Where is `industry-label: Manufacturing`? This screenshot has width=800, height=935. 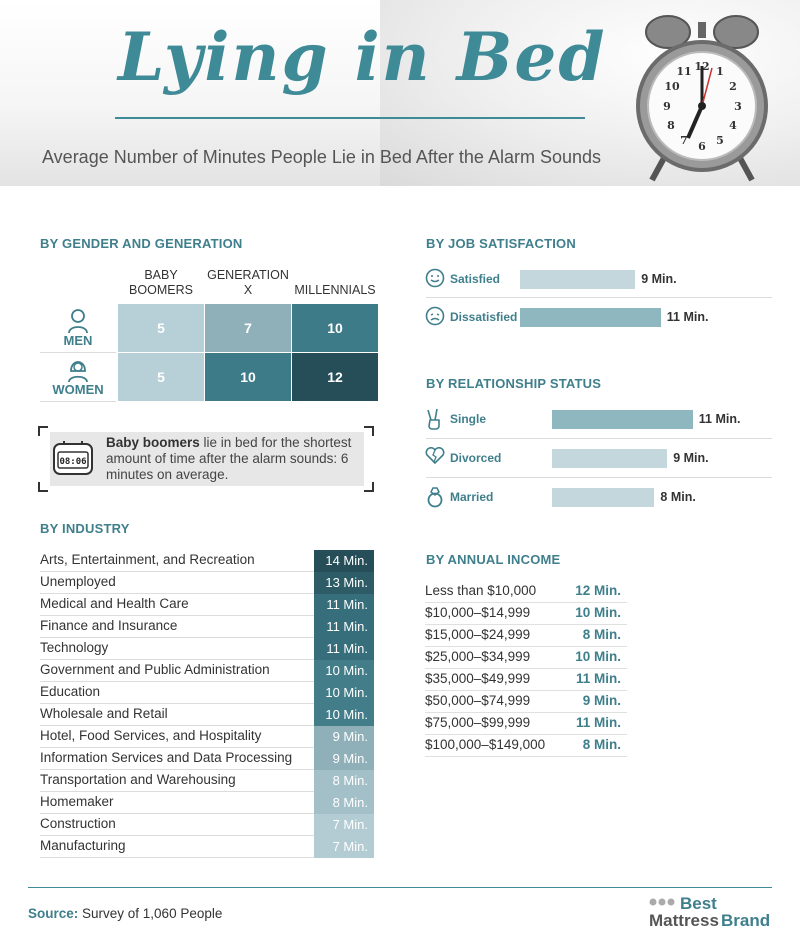
industry-label: Manufacturing is located at coordinates (83, 845).